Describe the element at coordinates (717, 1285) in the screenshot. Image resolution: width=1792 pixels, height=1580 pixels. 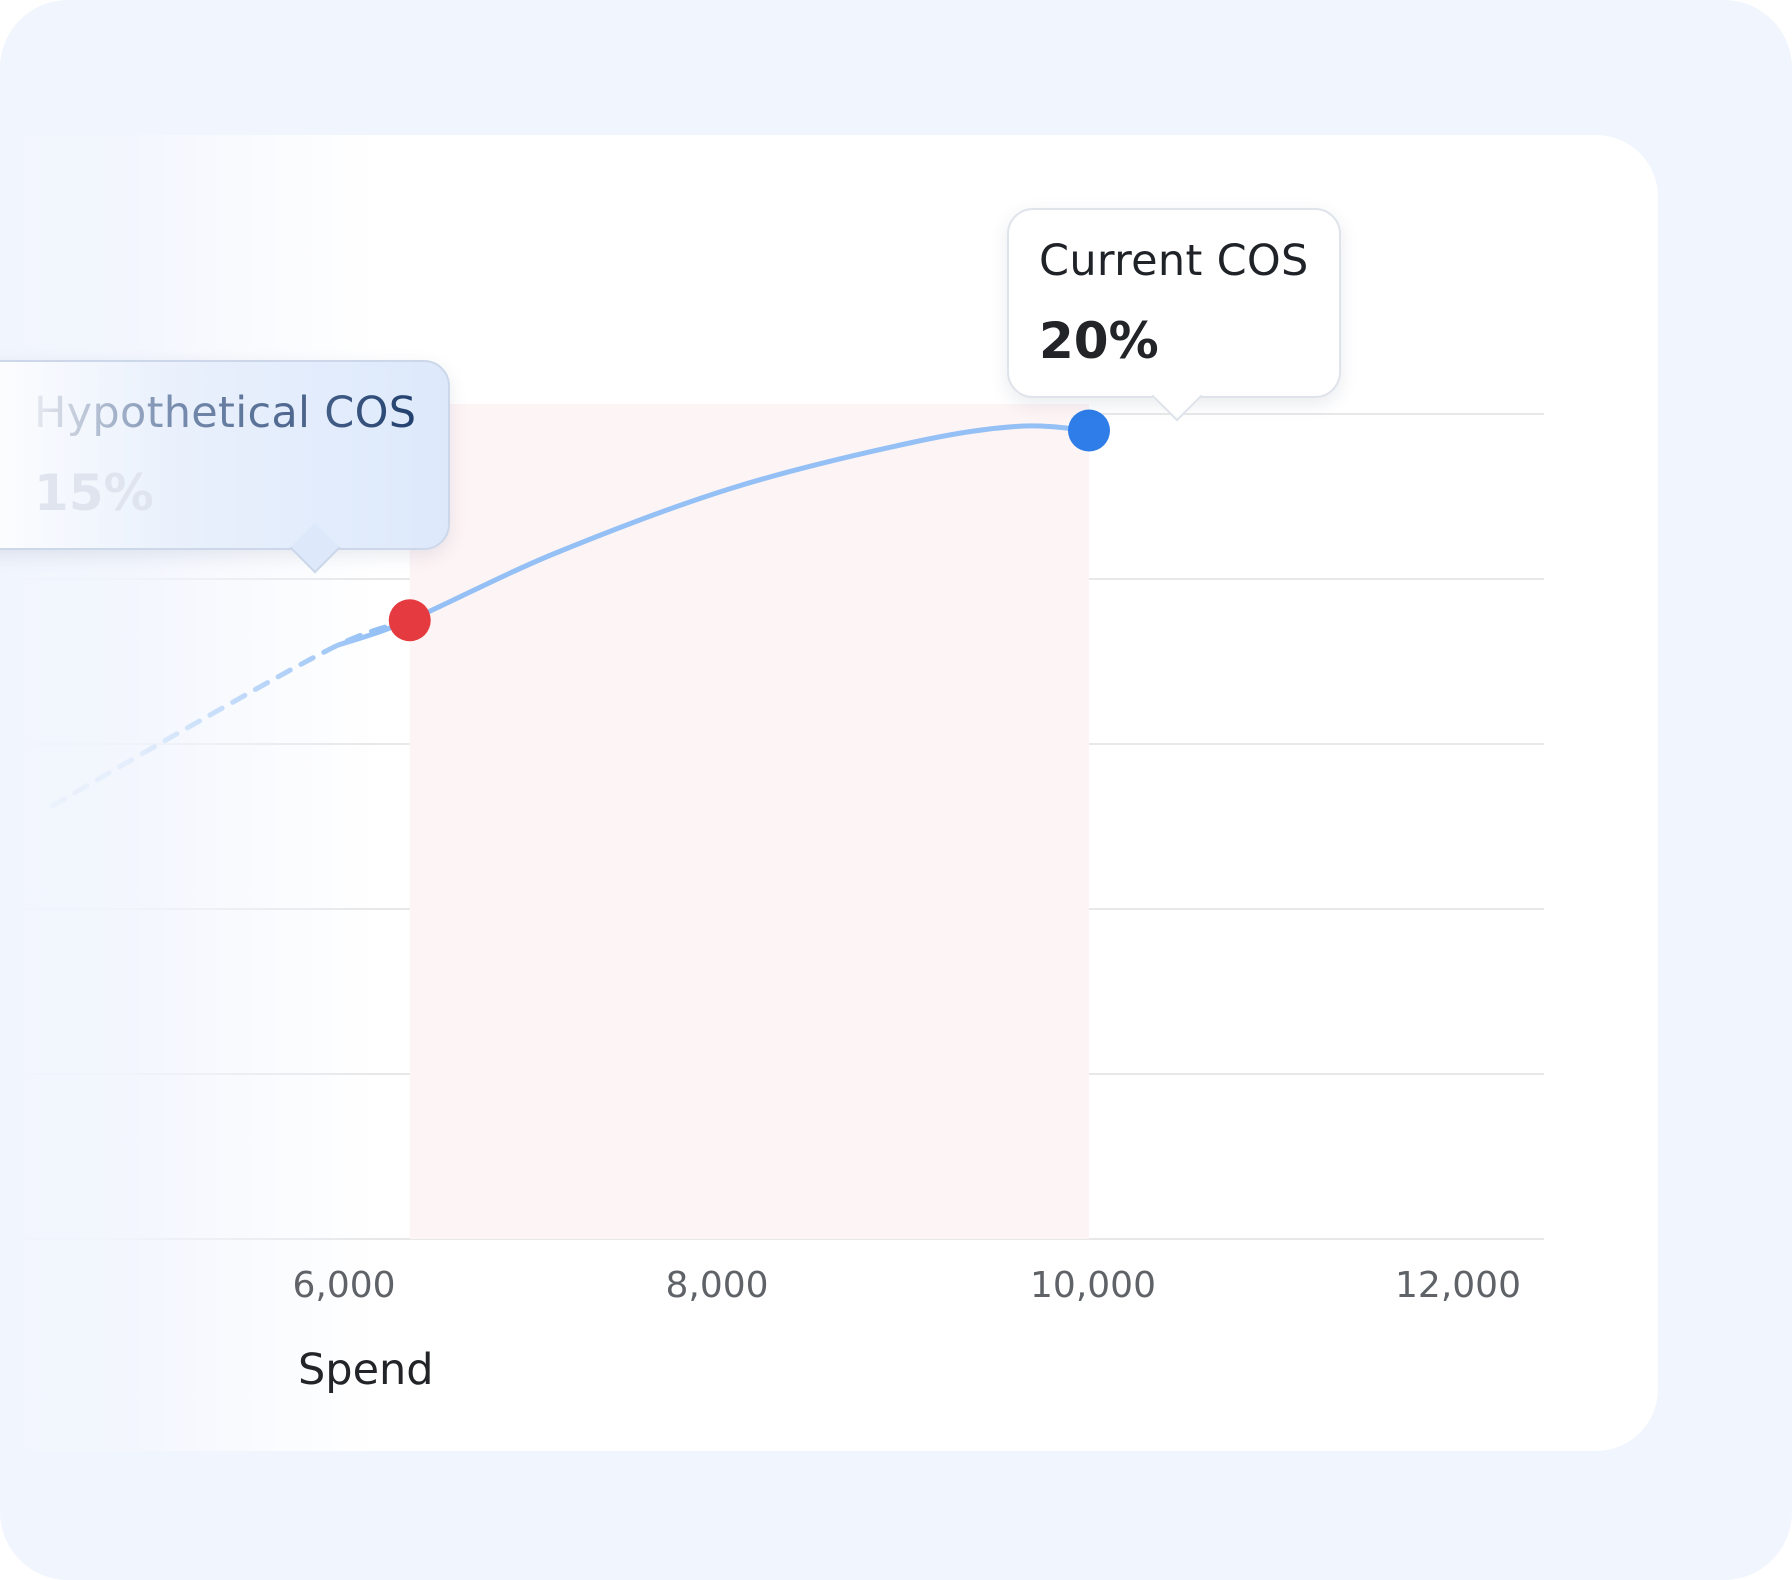
I see `x-tick-label: 8,000` at that location.